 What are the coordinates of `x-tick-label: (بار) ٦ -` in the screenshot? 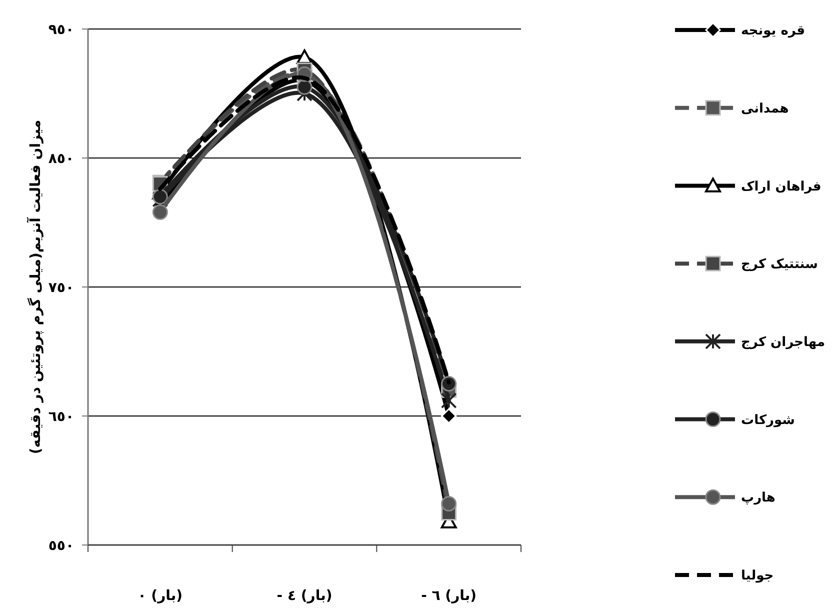 It's located at (449, 596).